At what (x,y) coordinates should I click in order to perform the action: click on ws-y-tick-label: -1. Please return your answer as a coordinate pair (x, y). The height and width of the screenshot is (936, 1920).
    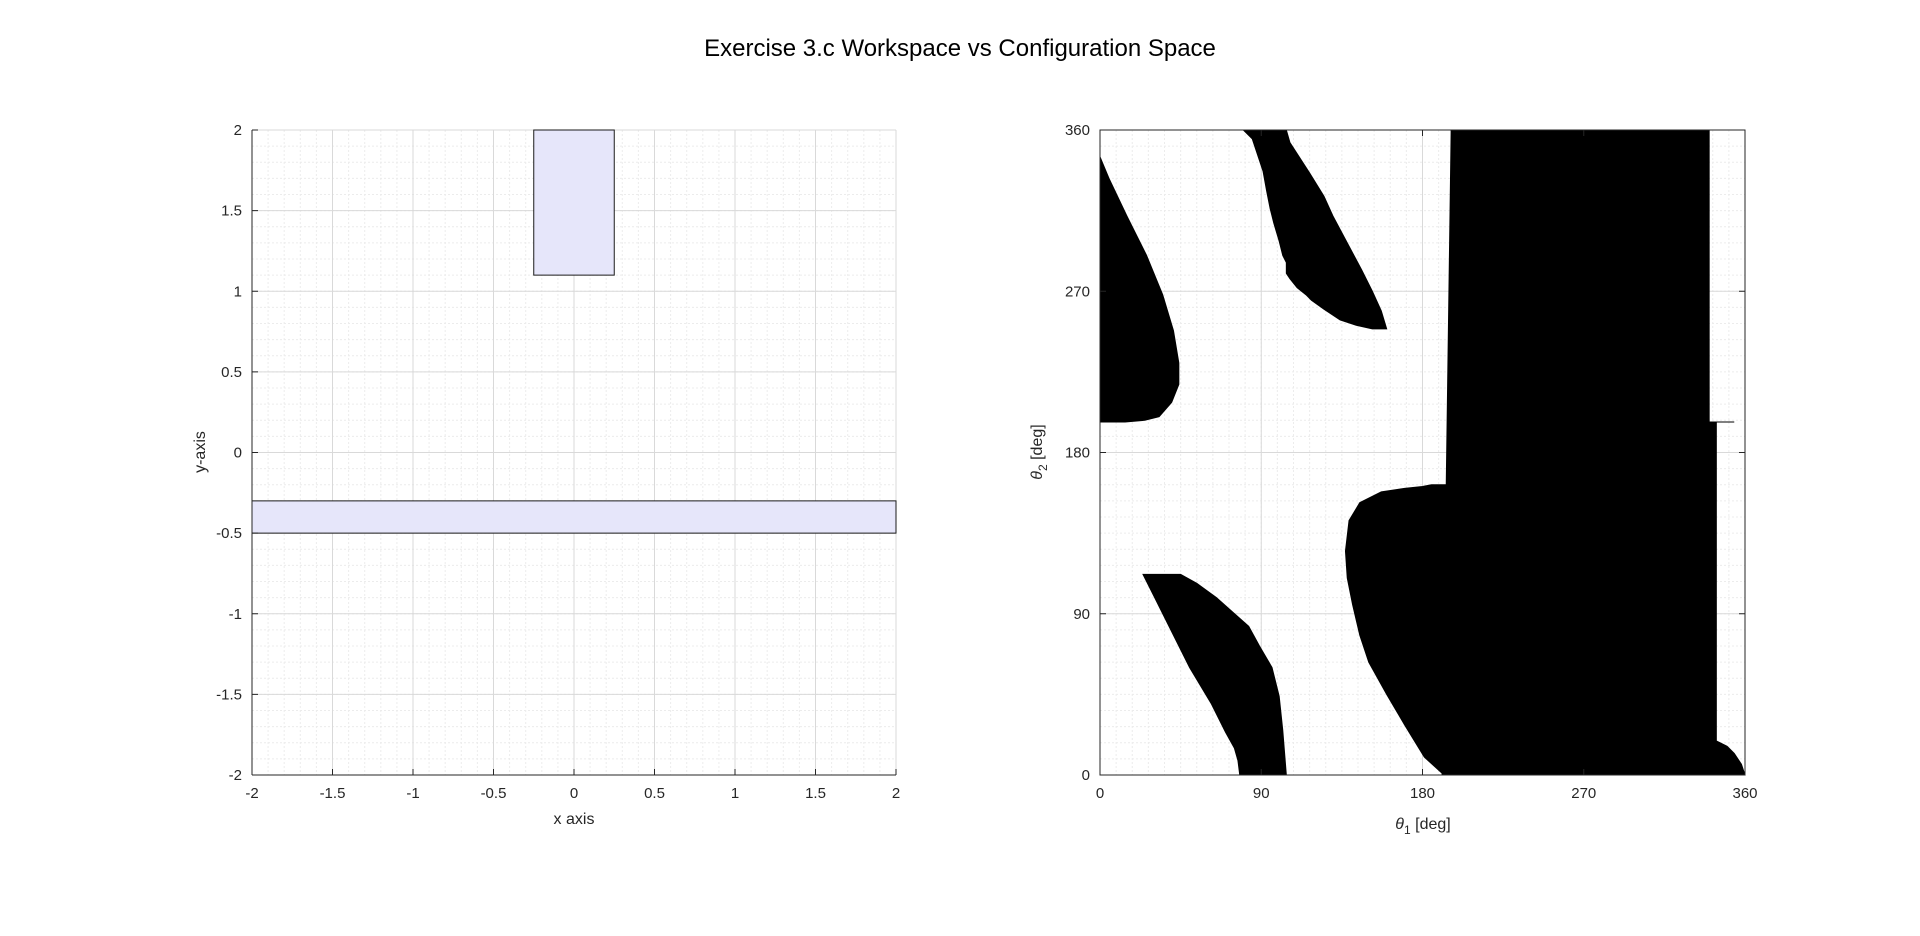
    Looking at the image, I should click on (235, 614).